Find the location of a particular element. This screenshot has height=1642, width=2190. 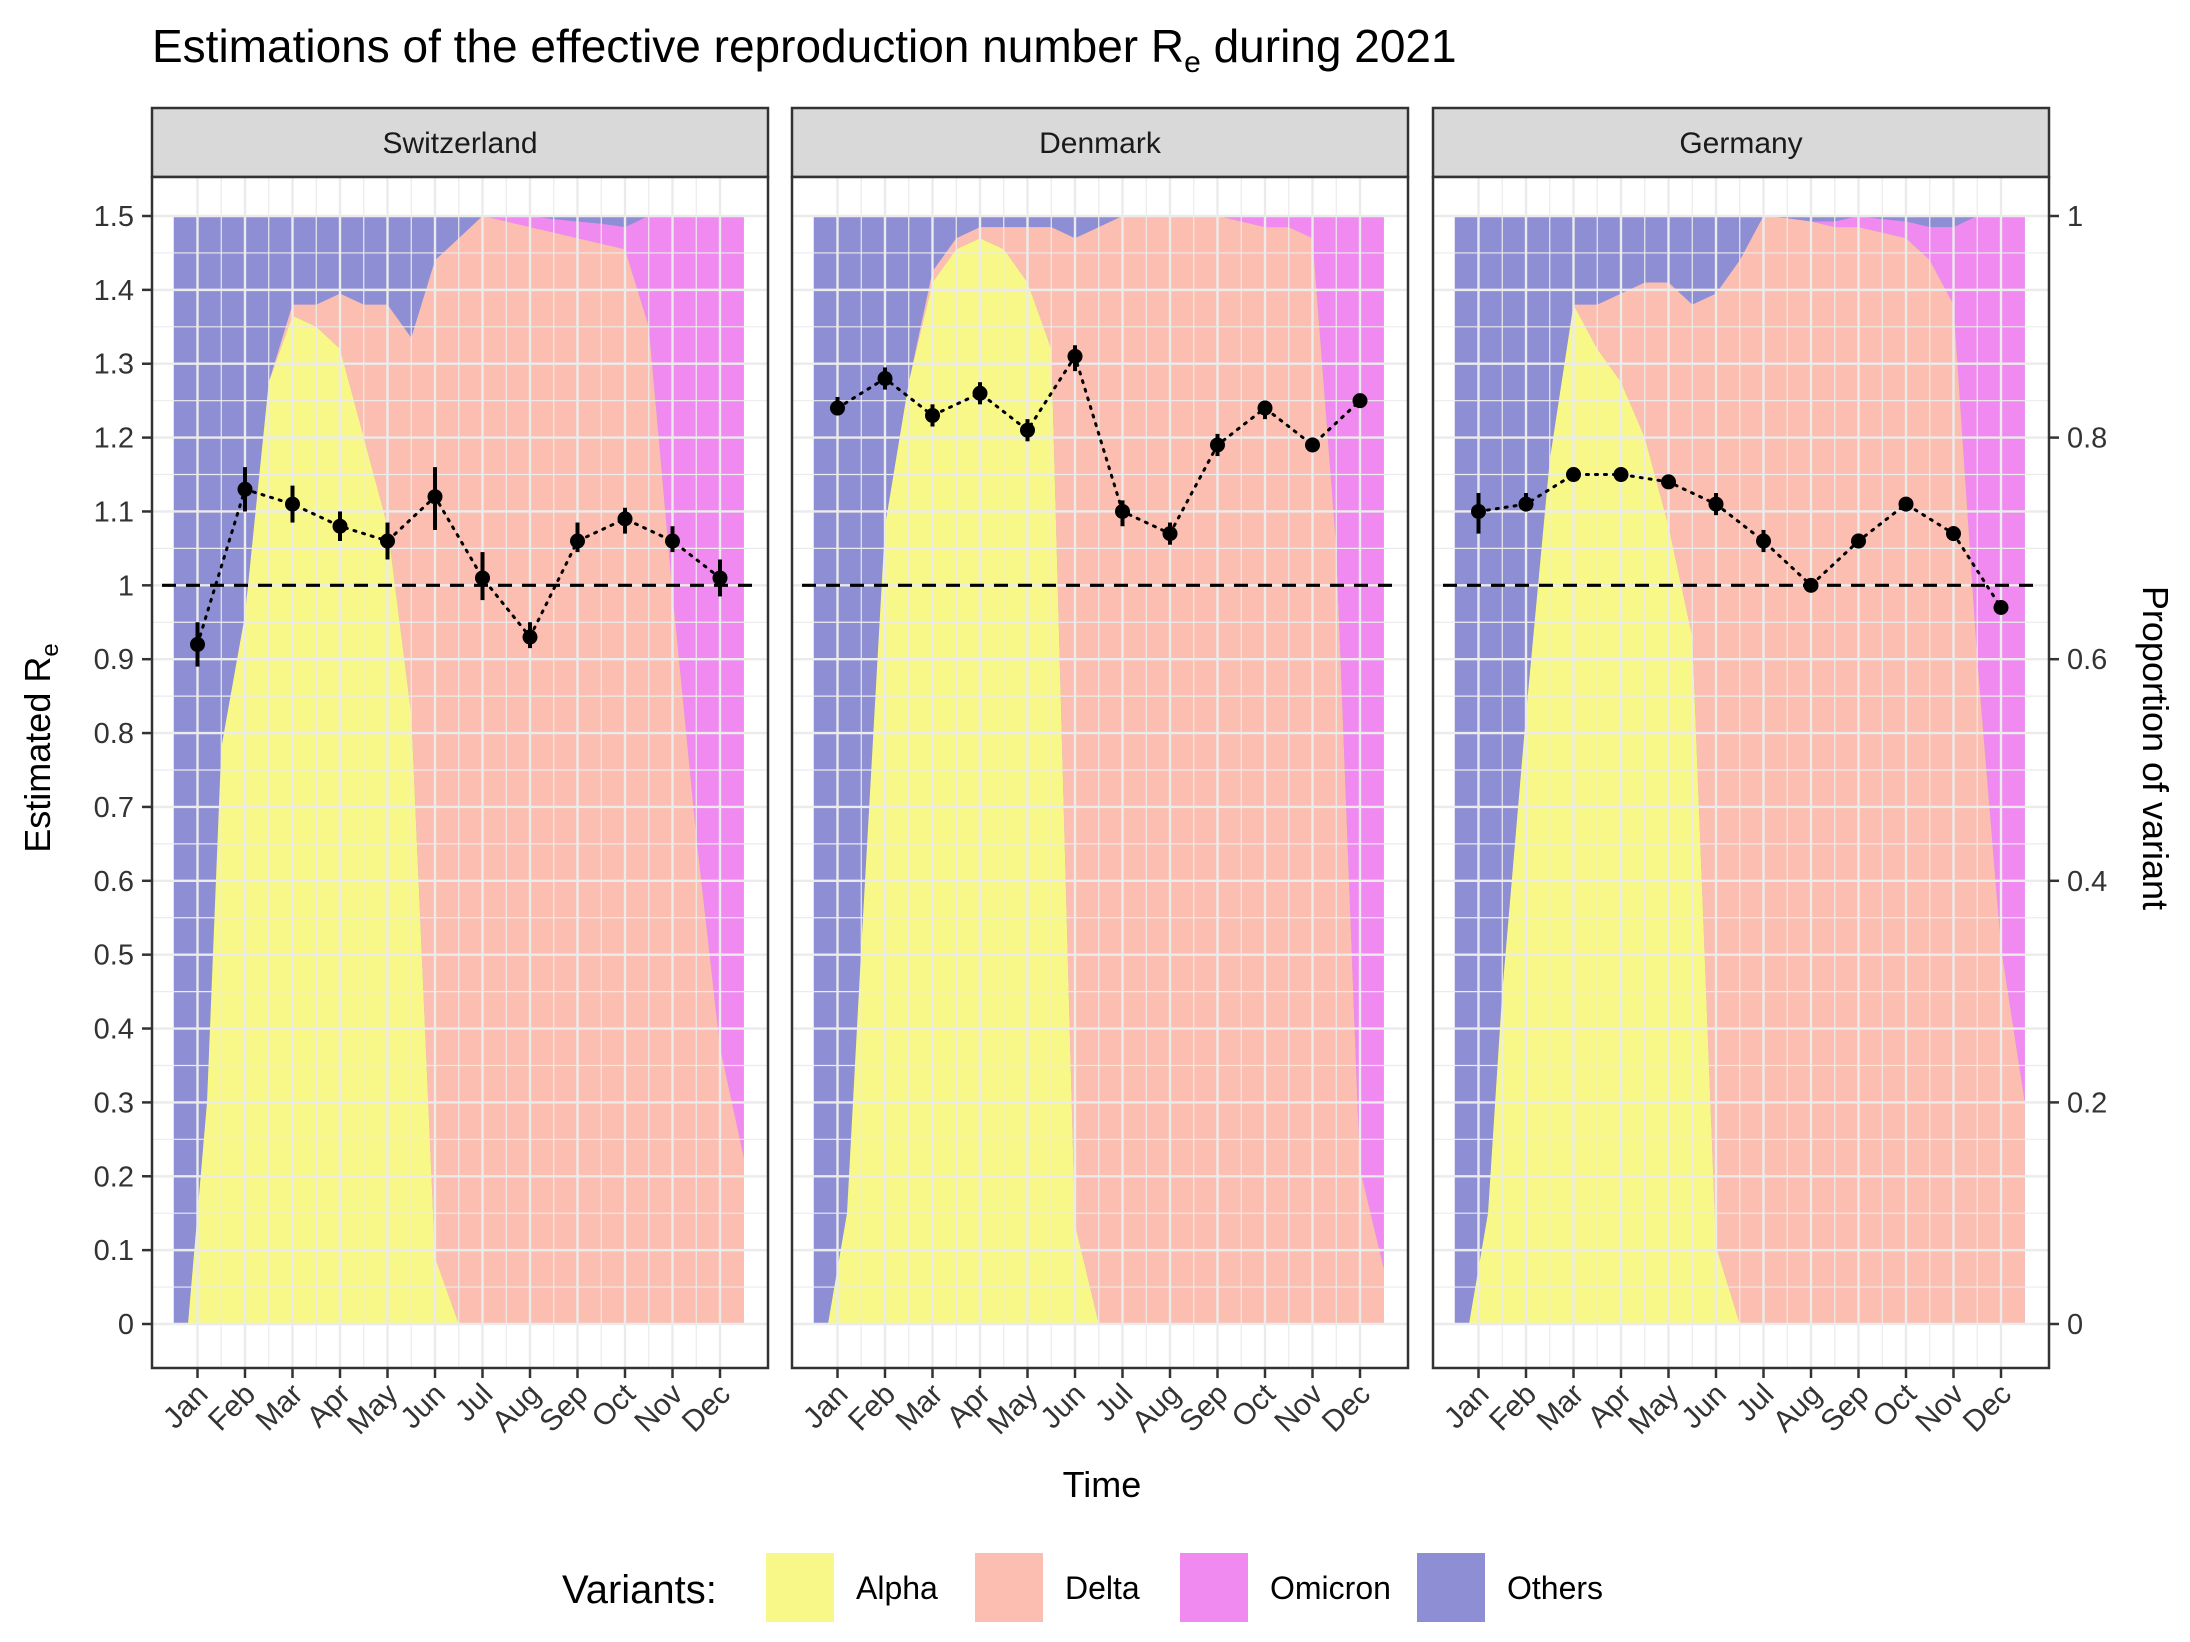

y-axis-label-main: Estimated R is located at coordinates (37, 755).